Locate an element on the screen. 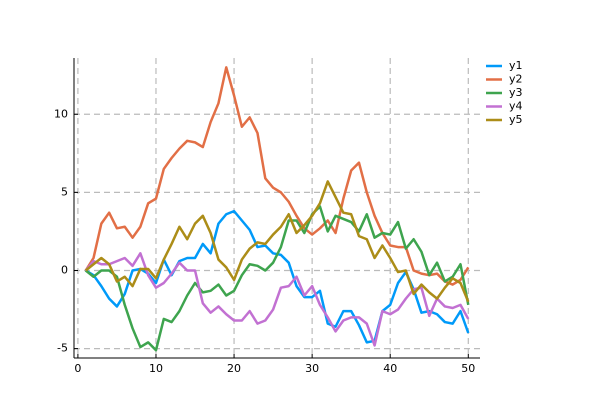 Image resolution: width=600 pixels, height=400 pixels. legend-label: y1 is located at coordinates (516, 65).